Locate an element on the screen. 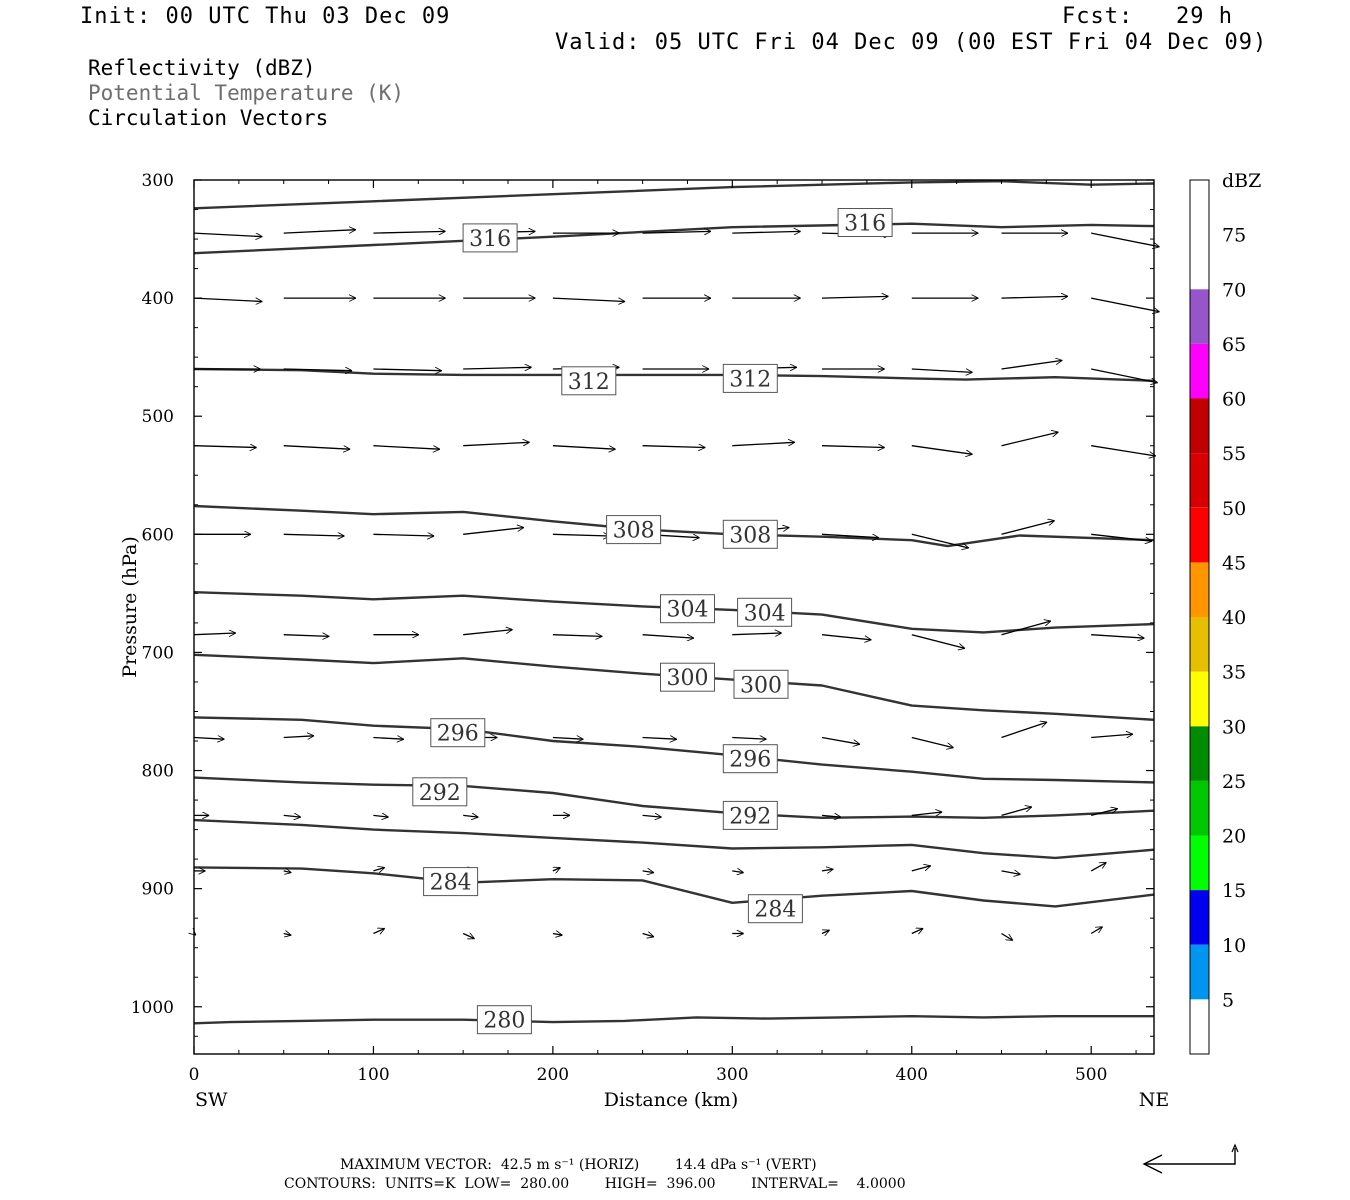 The width and height of the screenshot is (1350, 1200). colorbar-tick-label: 25 is located at coordinates (1234, 782).